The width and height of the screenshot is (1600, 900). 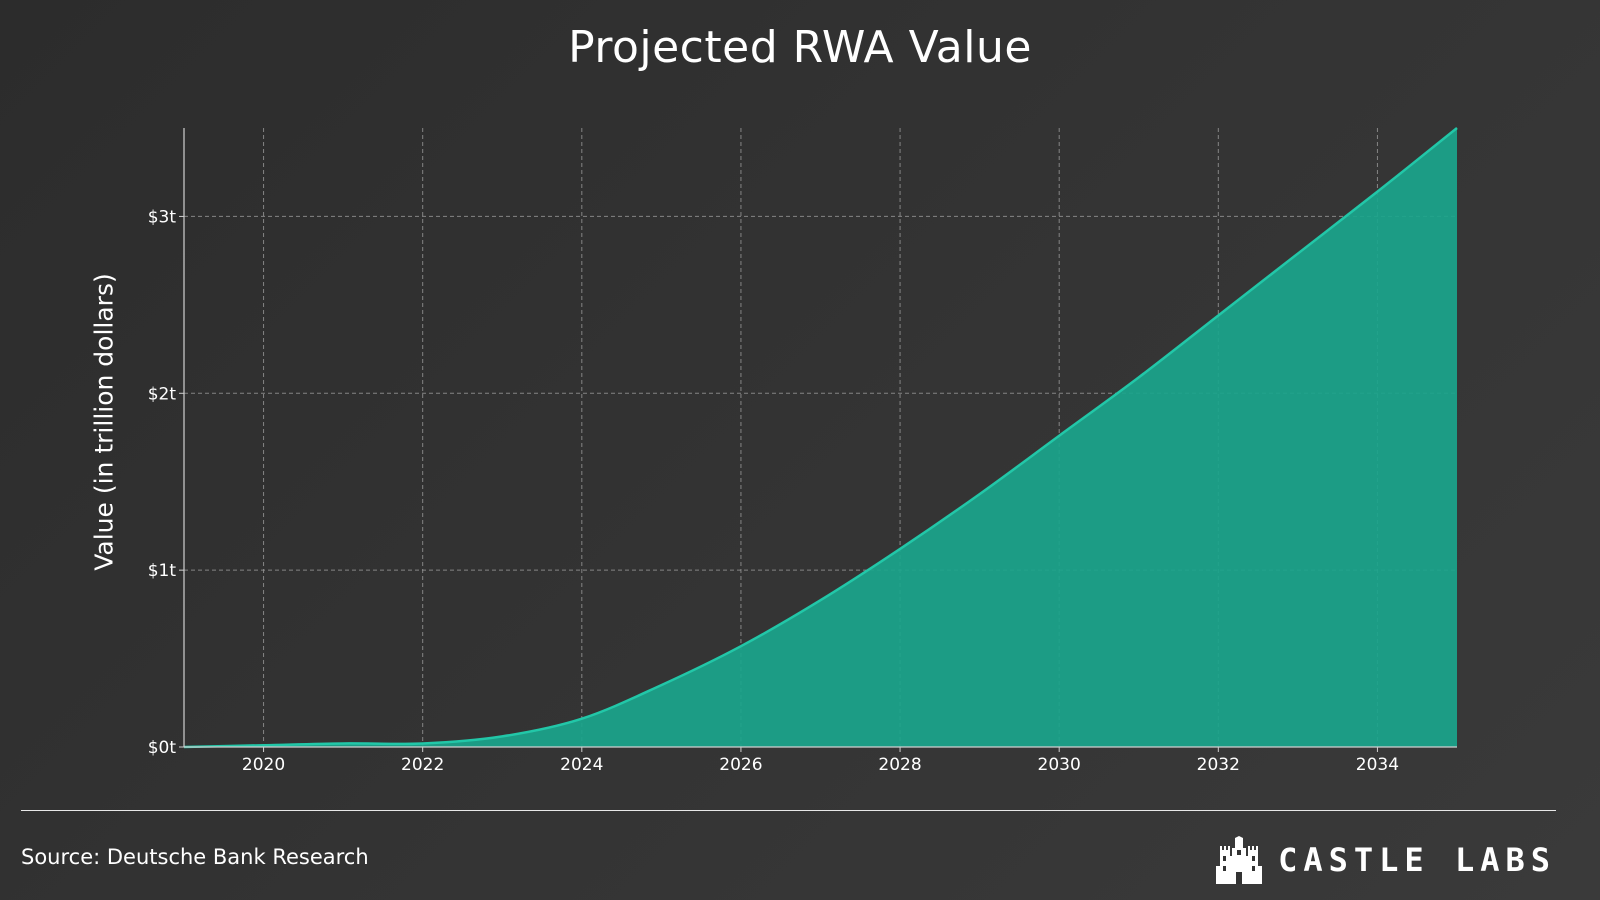 What do you see at coordinates (162, 394) in the screenshot?
I see `y-tick-label: $2t` at bounding box center [162, 394].